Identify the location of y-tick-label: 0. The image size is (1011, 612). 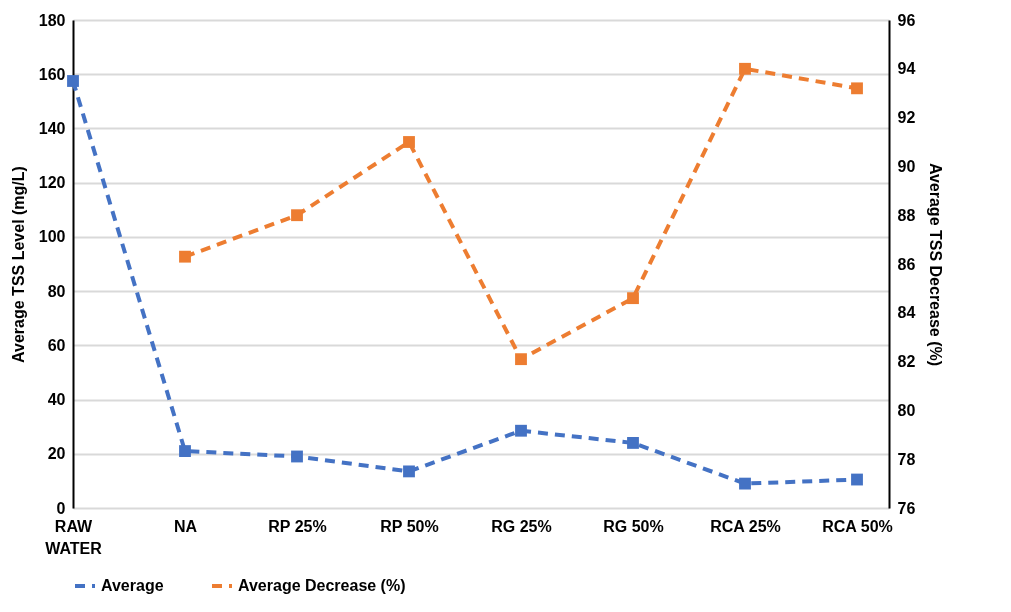
(61, 508).